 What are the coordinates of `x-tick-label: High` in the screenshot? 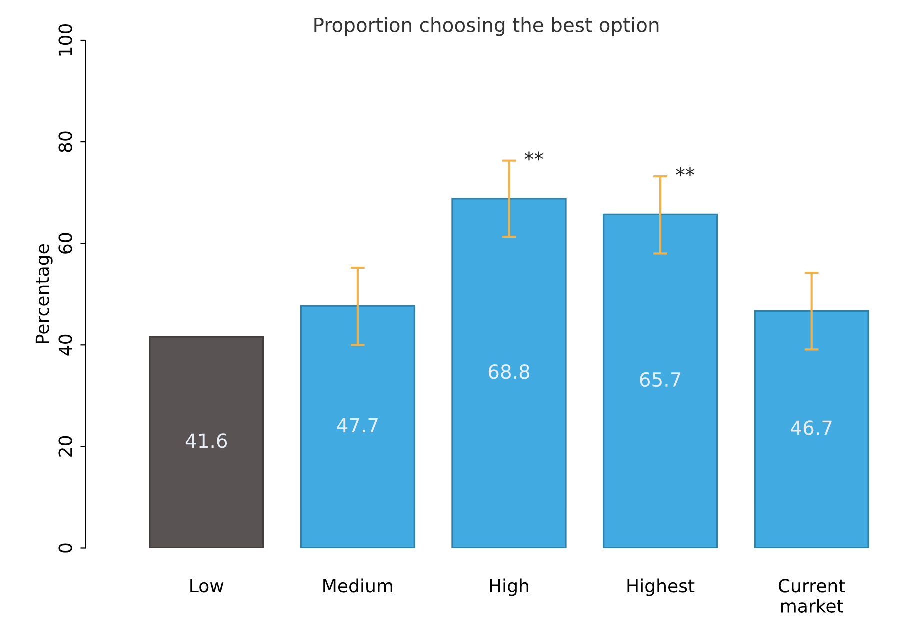 It's located at (509, 587).